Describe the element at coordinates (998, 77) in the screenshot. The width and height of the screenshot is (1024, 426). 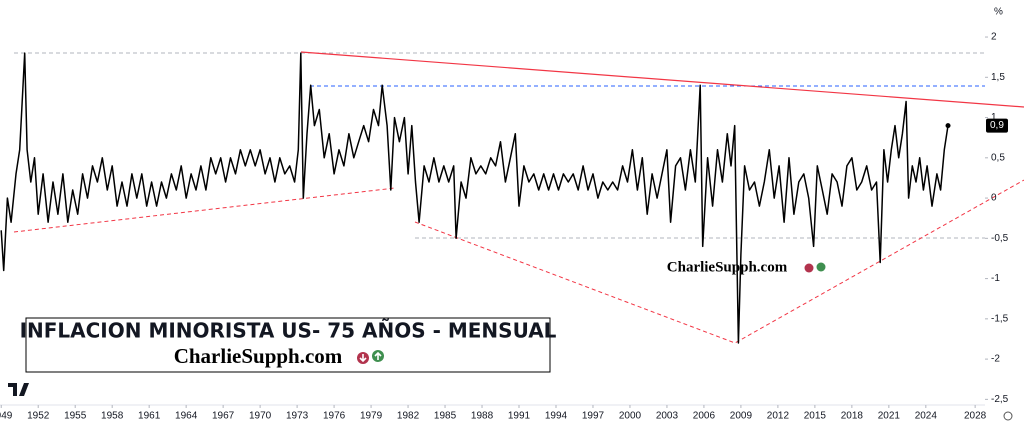
I see `y-tick-label: 1,5` at that location.